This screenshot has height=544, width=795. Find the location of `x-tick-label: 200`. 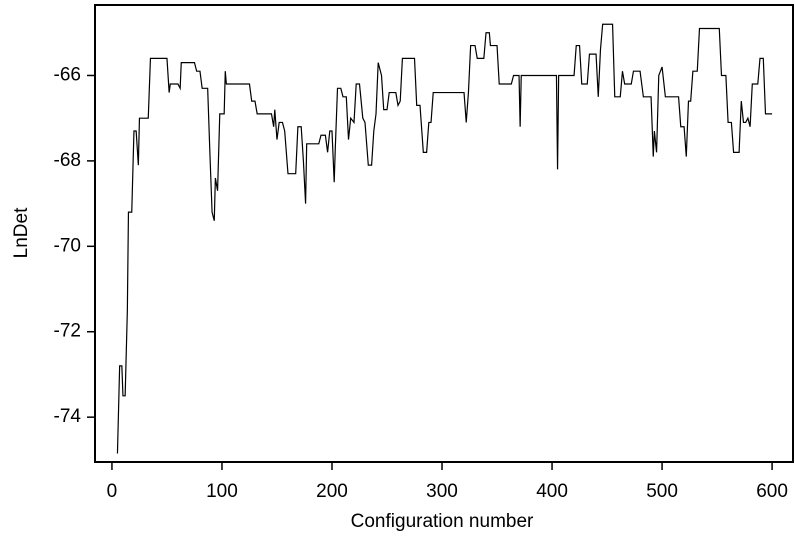

x-tick-label: 200 is located at coordinates (332, 491).